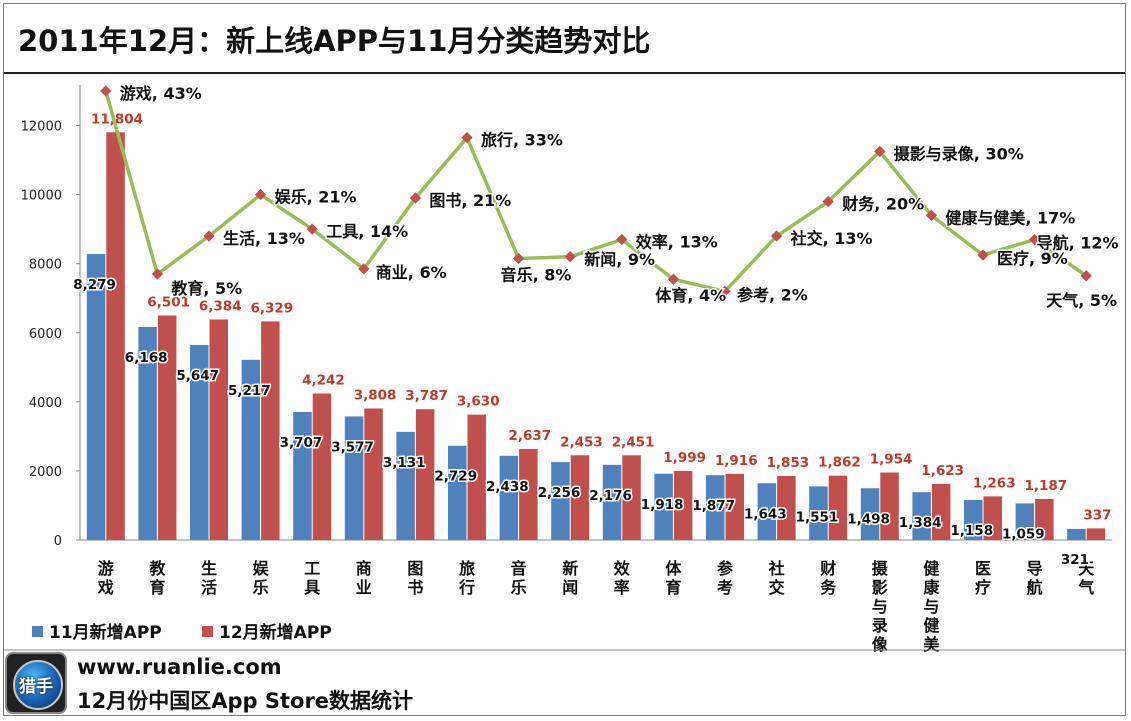 This screenshot has height=721, width=1131. I want to click on x-category-label: 音乐, so click(519, 578).